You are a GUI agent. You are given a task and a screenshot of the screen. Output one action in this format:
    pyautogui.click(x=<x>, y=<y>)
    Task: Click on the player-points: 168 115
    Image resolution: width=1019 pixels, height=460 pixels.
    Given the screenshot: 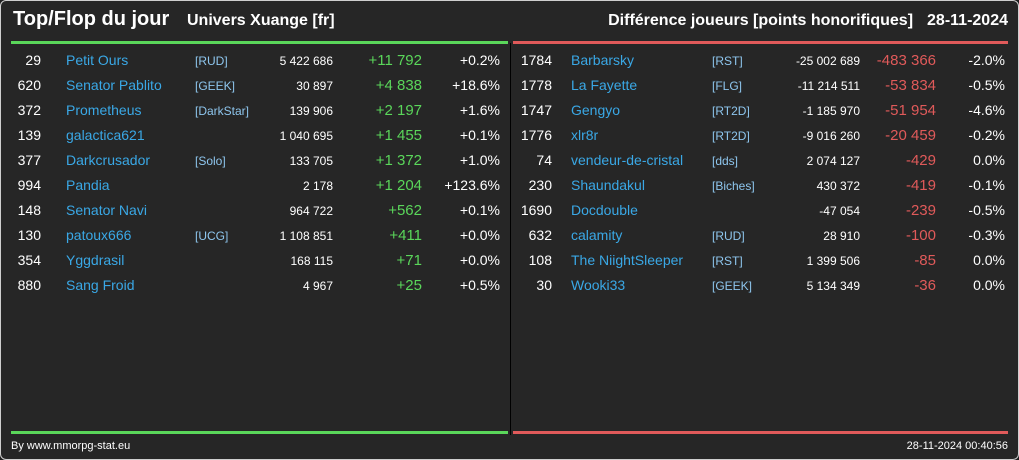 What is the action you would take?
    pyautogui.click(x=312, y=261)
    